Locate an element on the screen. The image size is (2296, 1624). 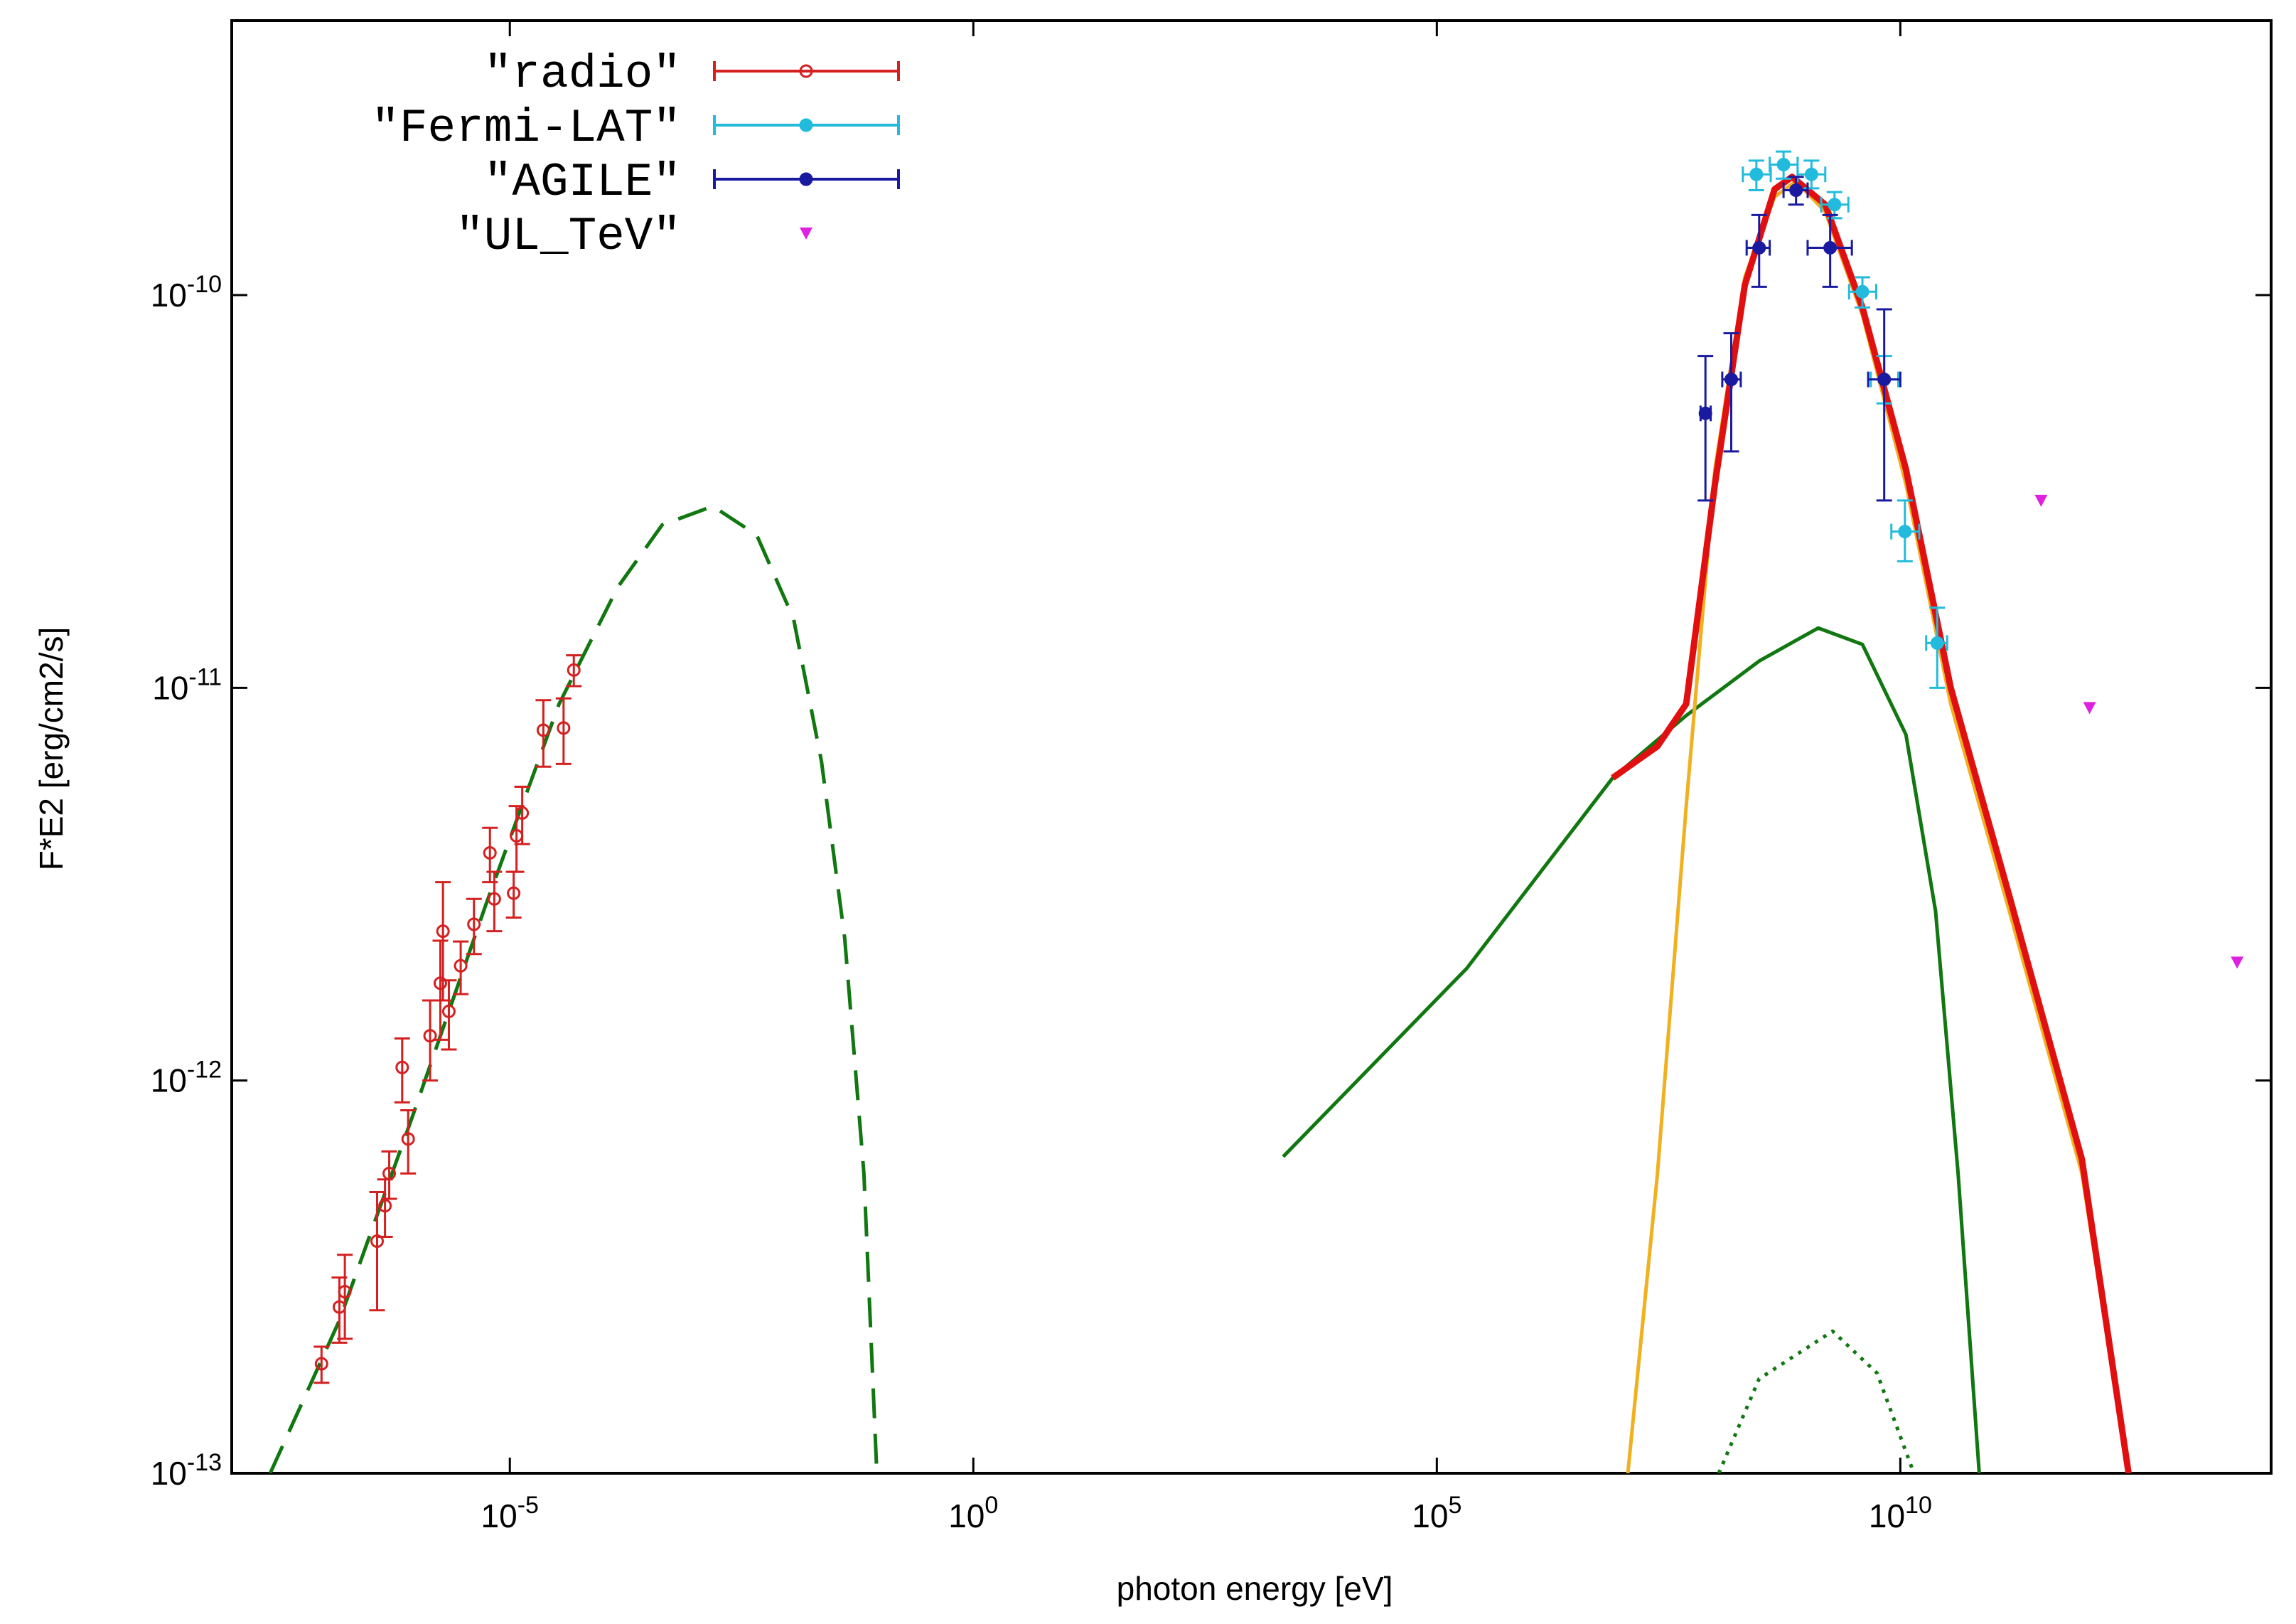
tick-label: 10⁻¹¹ is located at coordinates (187, 684).